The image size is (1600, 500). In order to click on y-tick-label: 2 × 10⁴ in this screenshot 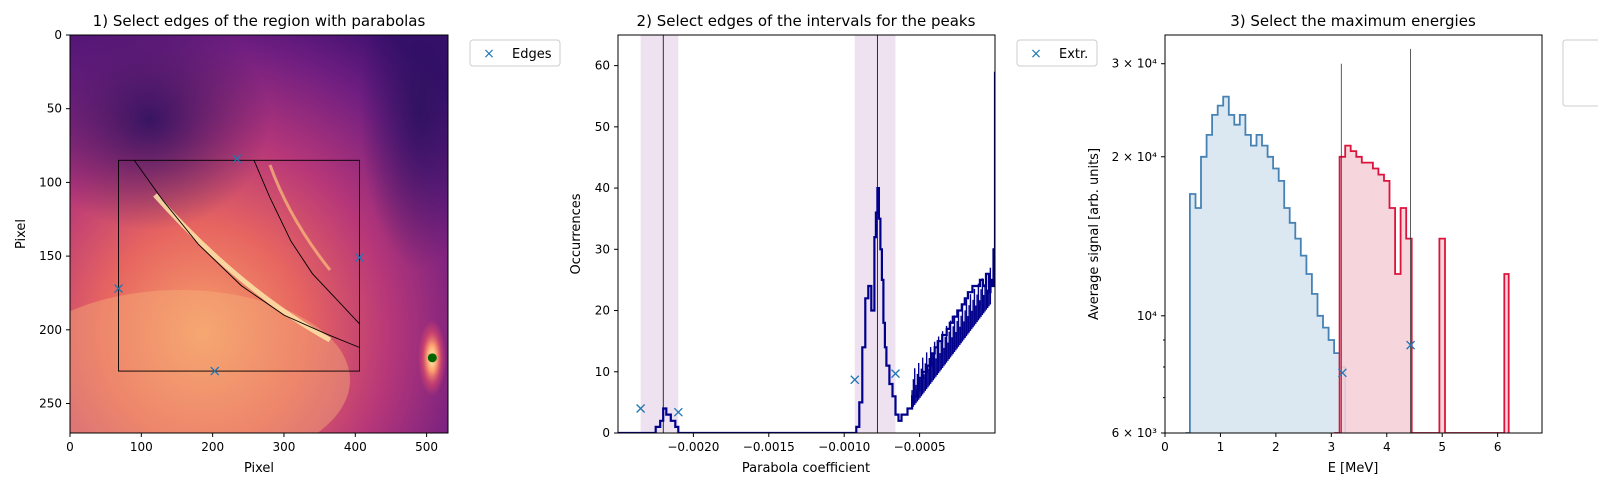, I will do `click(1135, 157)`.